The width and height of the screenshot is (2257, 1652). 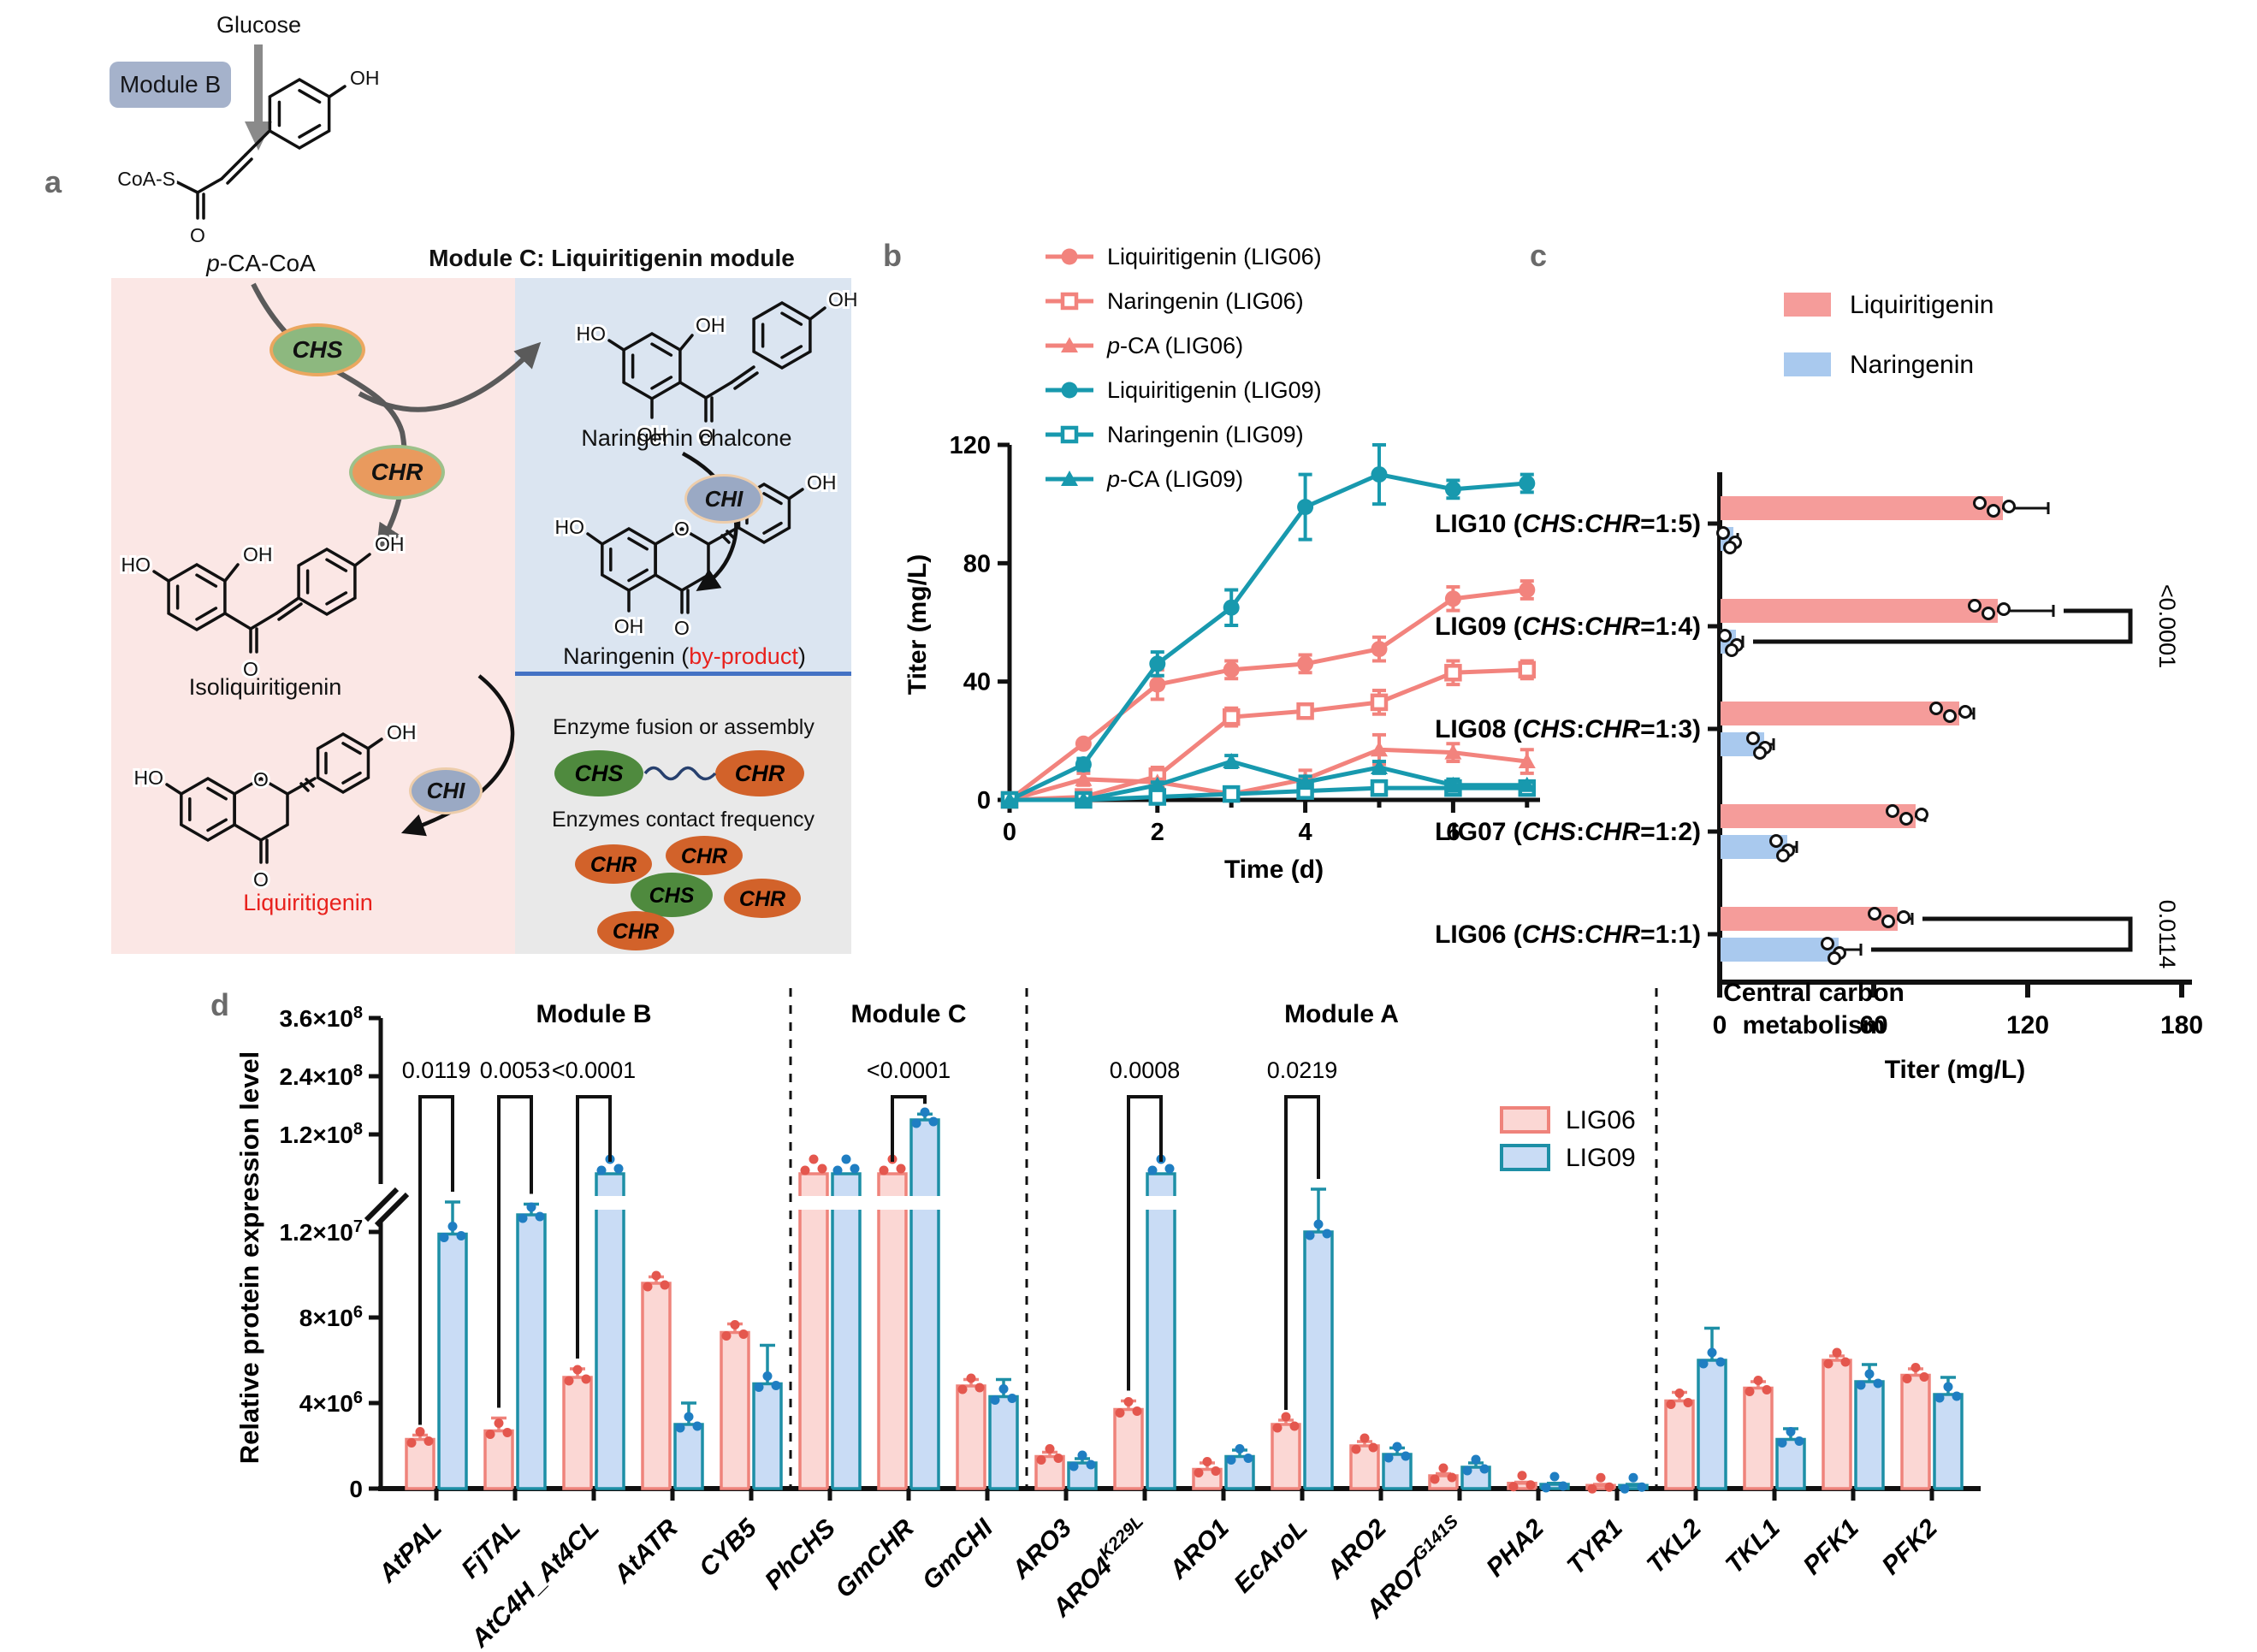 What do you see at coordinates (263, 606) in the screenshot?
I see `isoliquiritigenin-structure: HO OH O OH` at bounding box center [263, 606].